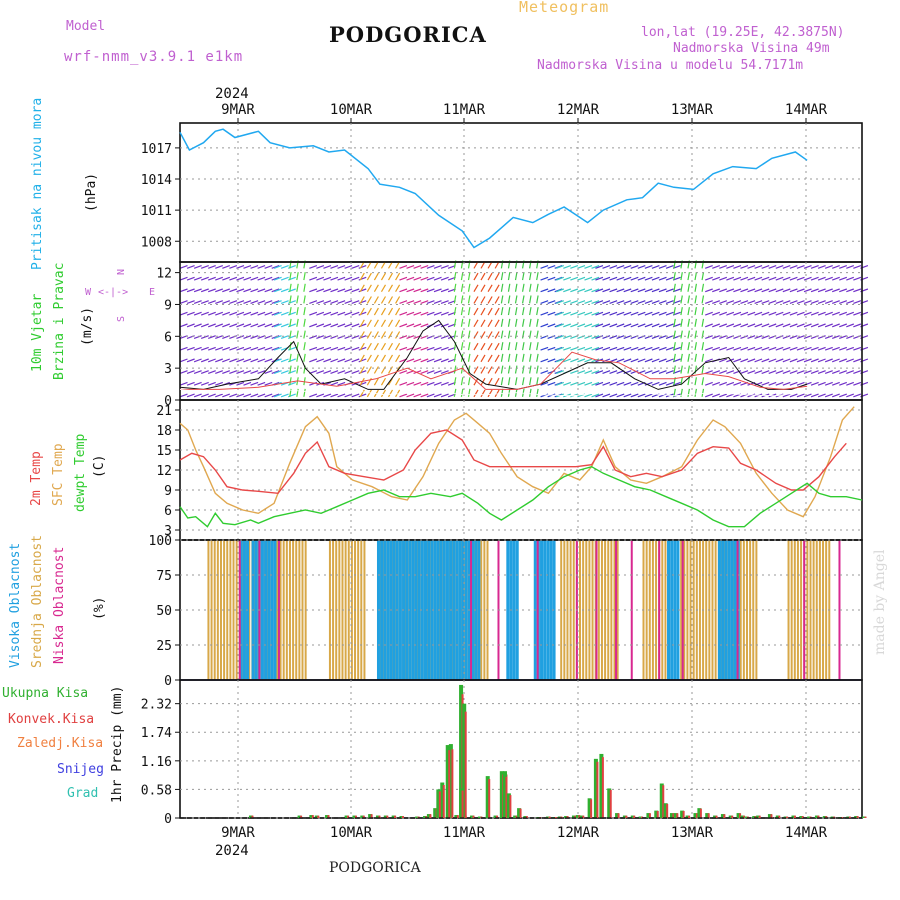  Describe the element at coordinates (232, 851) in the screenshot. I see `year-bottom-label: 2024` at that location.